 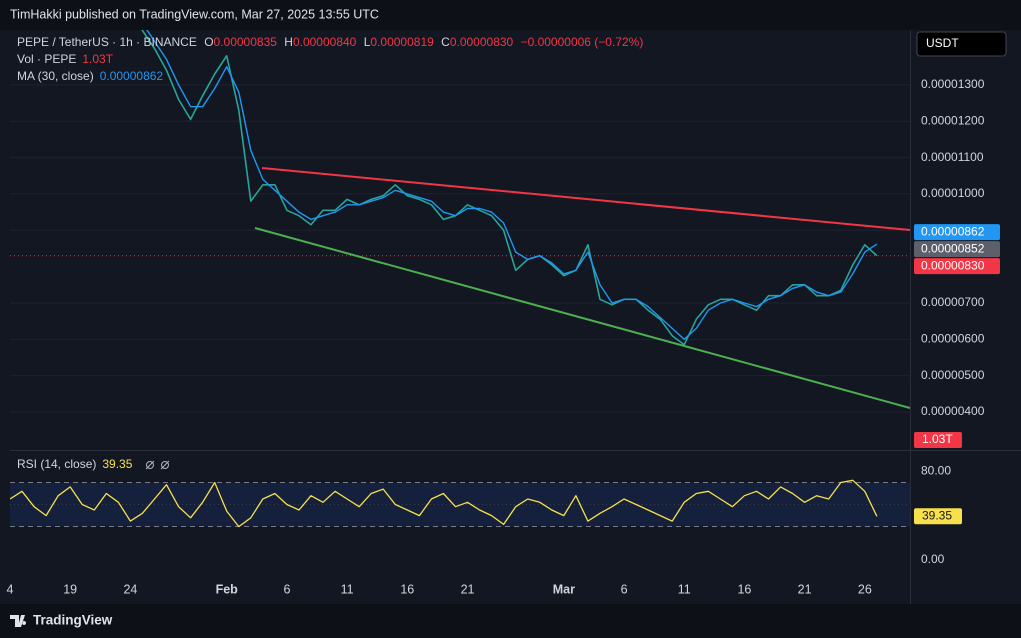 I want to click on volume-axis-label: 1.03T, so click(x=937, y=439).